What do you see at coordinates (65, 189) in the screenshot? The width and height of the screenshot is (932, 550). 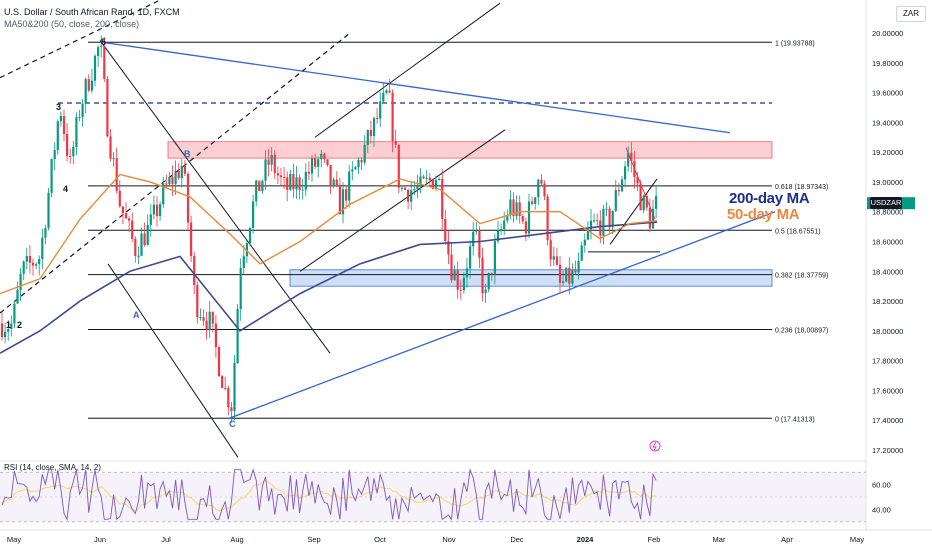 I see `wave-label-4: 4` at bounding box center [65, 189].